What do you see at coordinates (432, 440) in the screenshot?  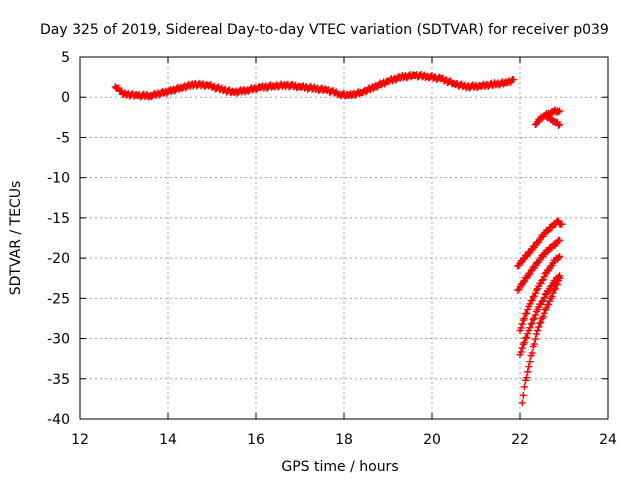 I see `x-tick-label: 20` at bounding box center [432, 440].